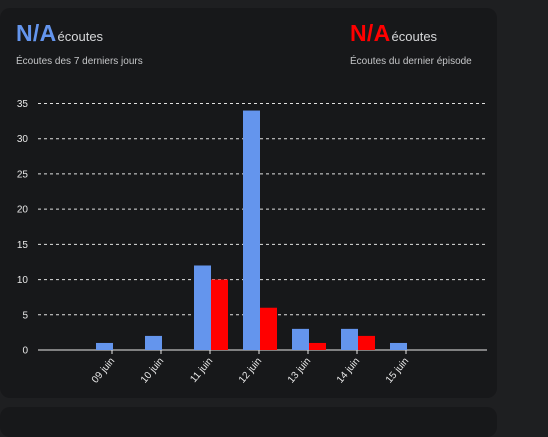 The height and width of the screenshot is (437, 548). What do you see at coordinates (79, 61) in the screenshot?
I see `stat-subtitle-7-days: Écoutes des 7 derniers jours` at bounding box center [79, 61].